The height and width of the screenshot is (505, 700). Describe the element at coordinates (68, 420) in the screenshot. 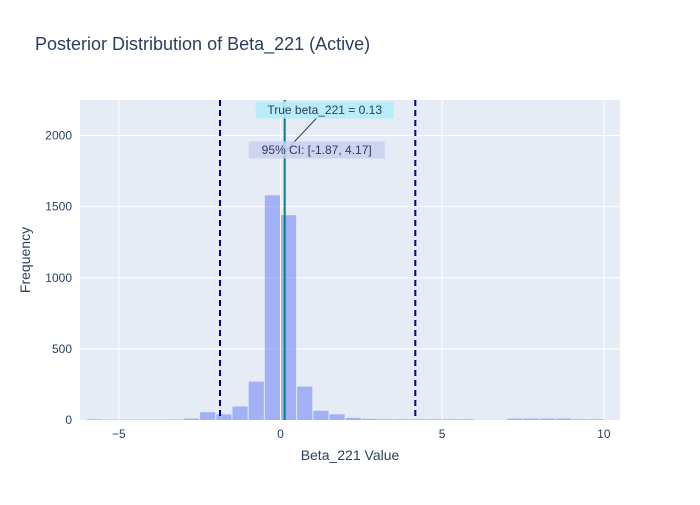

I see `y-tick-label: 0` at that location.